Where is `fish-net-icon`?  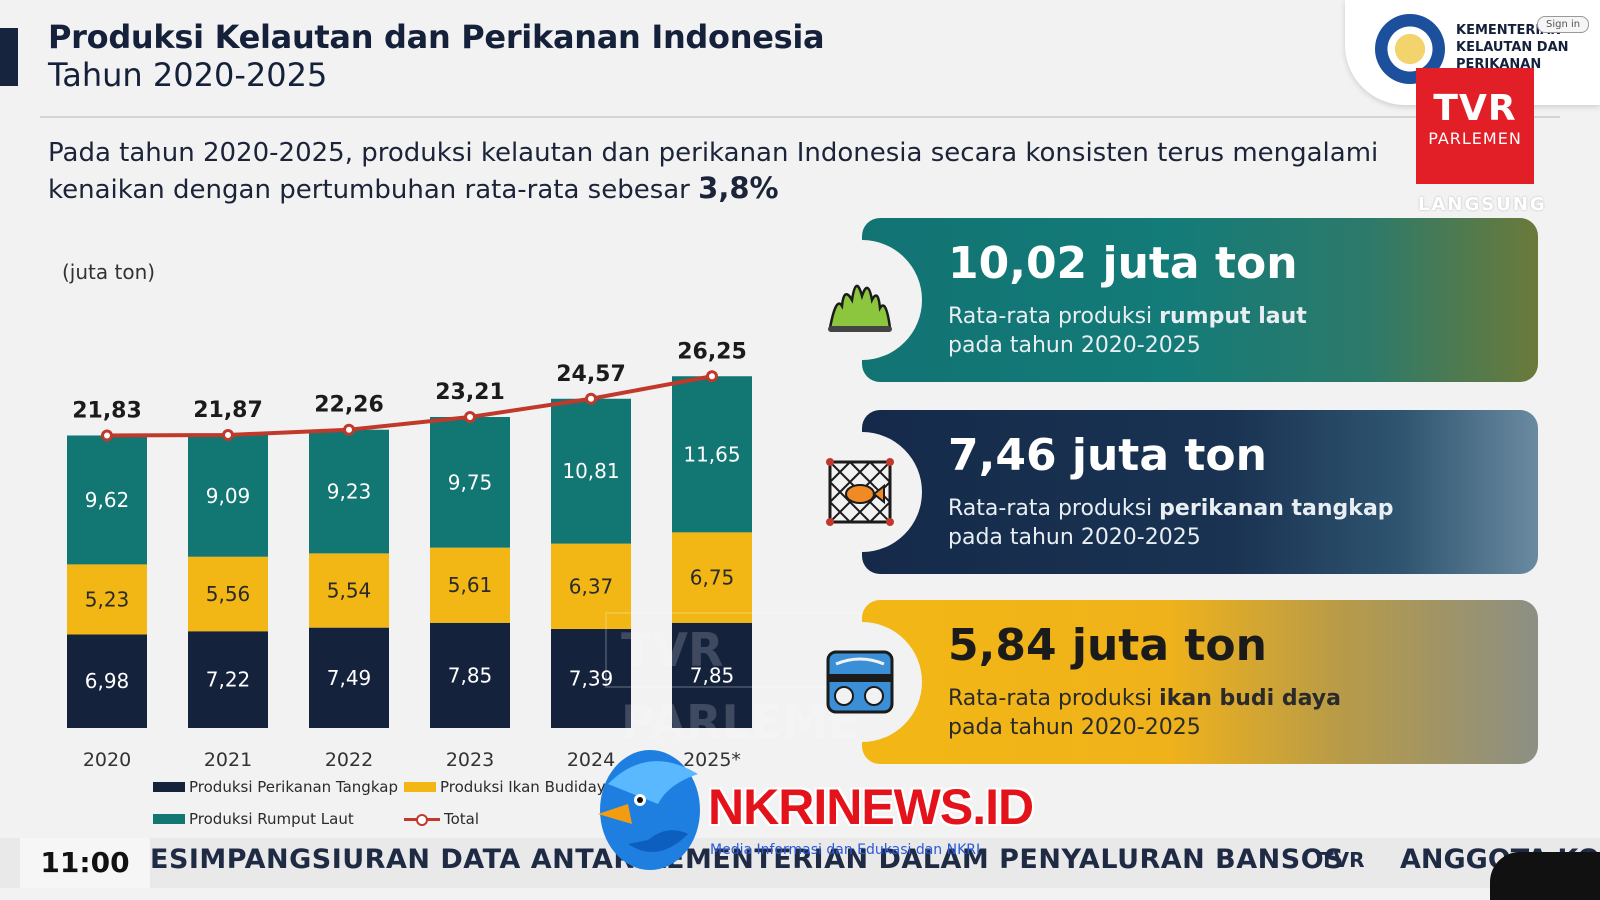 fish-net-icon is located at coordinates (860, 492).